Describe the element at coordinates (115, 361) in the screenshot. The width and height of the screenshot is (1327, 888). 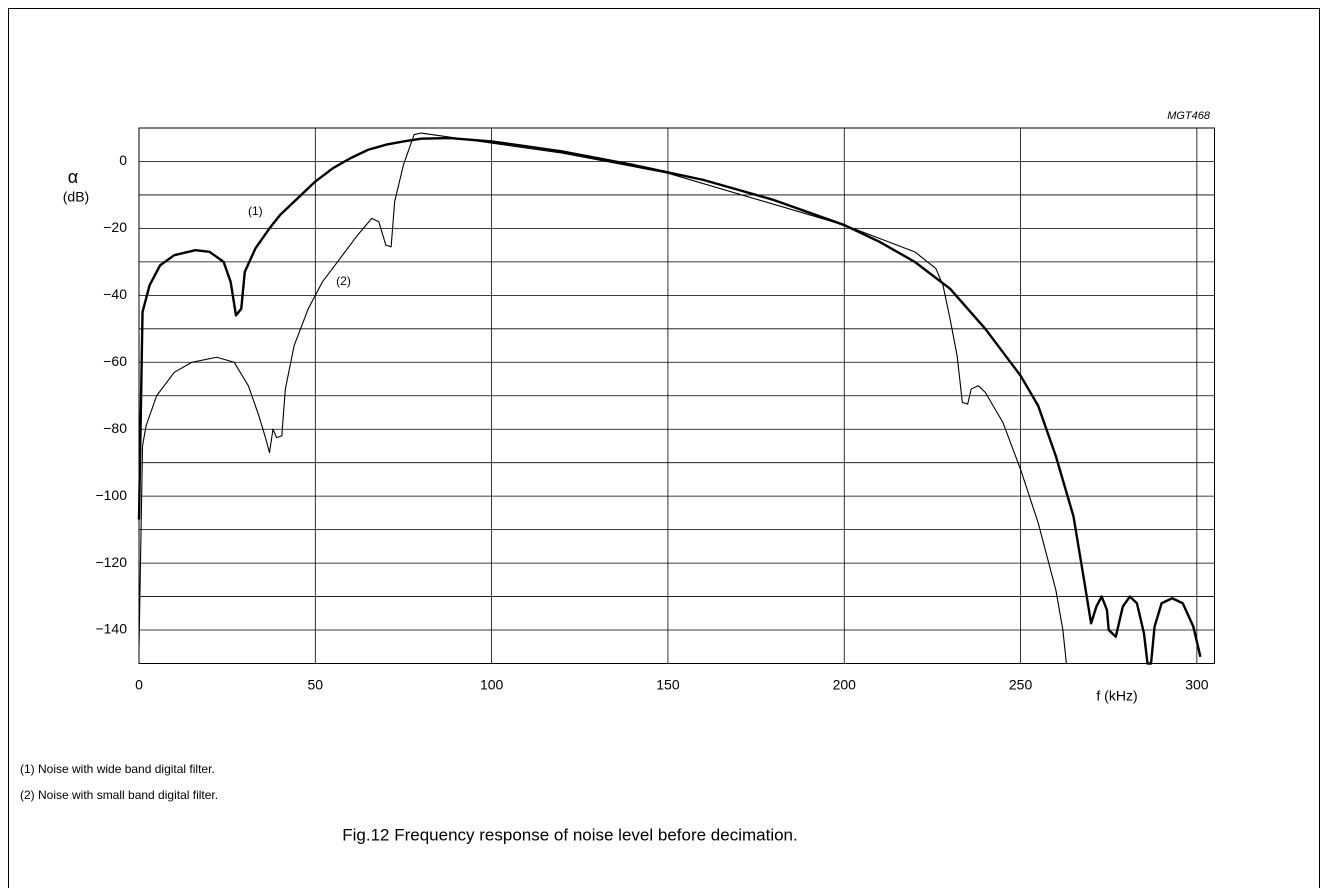
I see `y-tick-label: −60` at that location.